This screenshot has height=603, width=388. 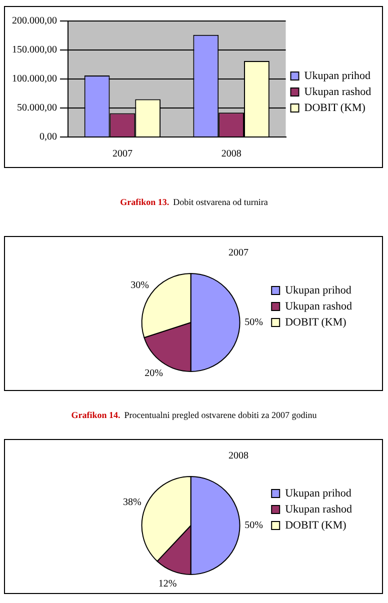 What do you see at coordinates (34, 21) in the screenshot?
I see `y-tick-label: 200.000,00` at bounding box center [34, 21].